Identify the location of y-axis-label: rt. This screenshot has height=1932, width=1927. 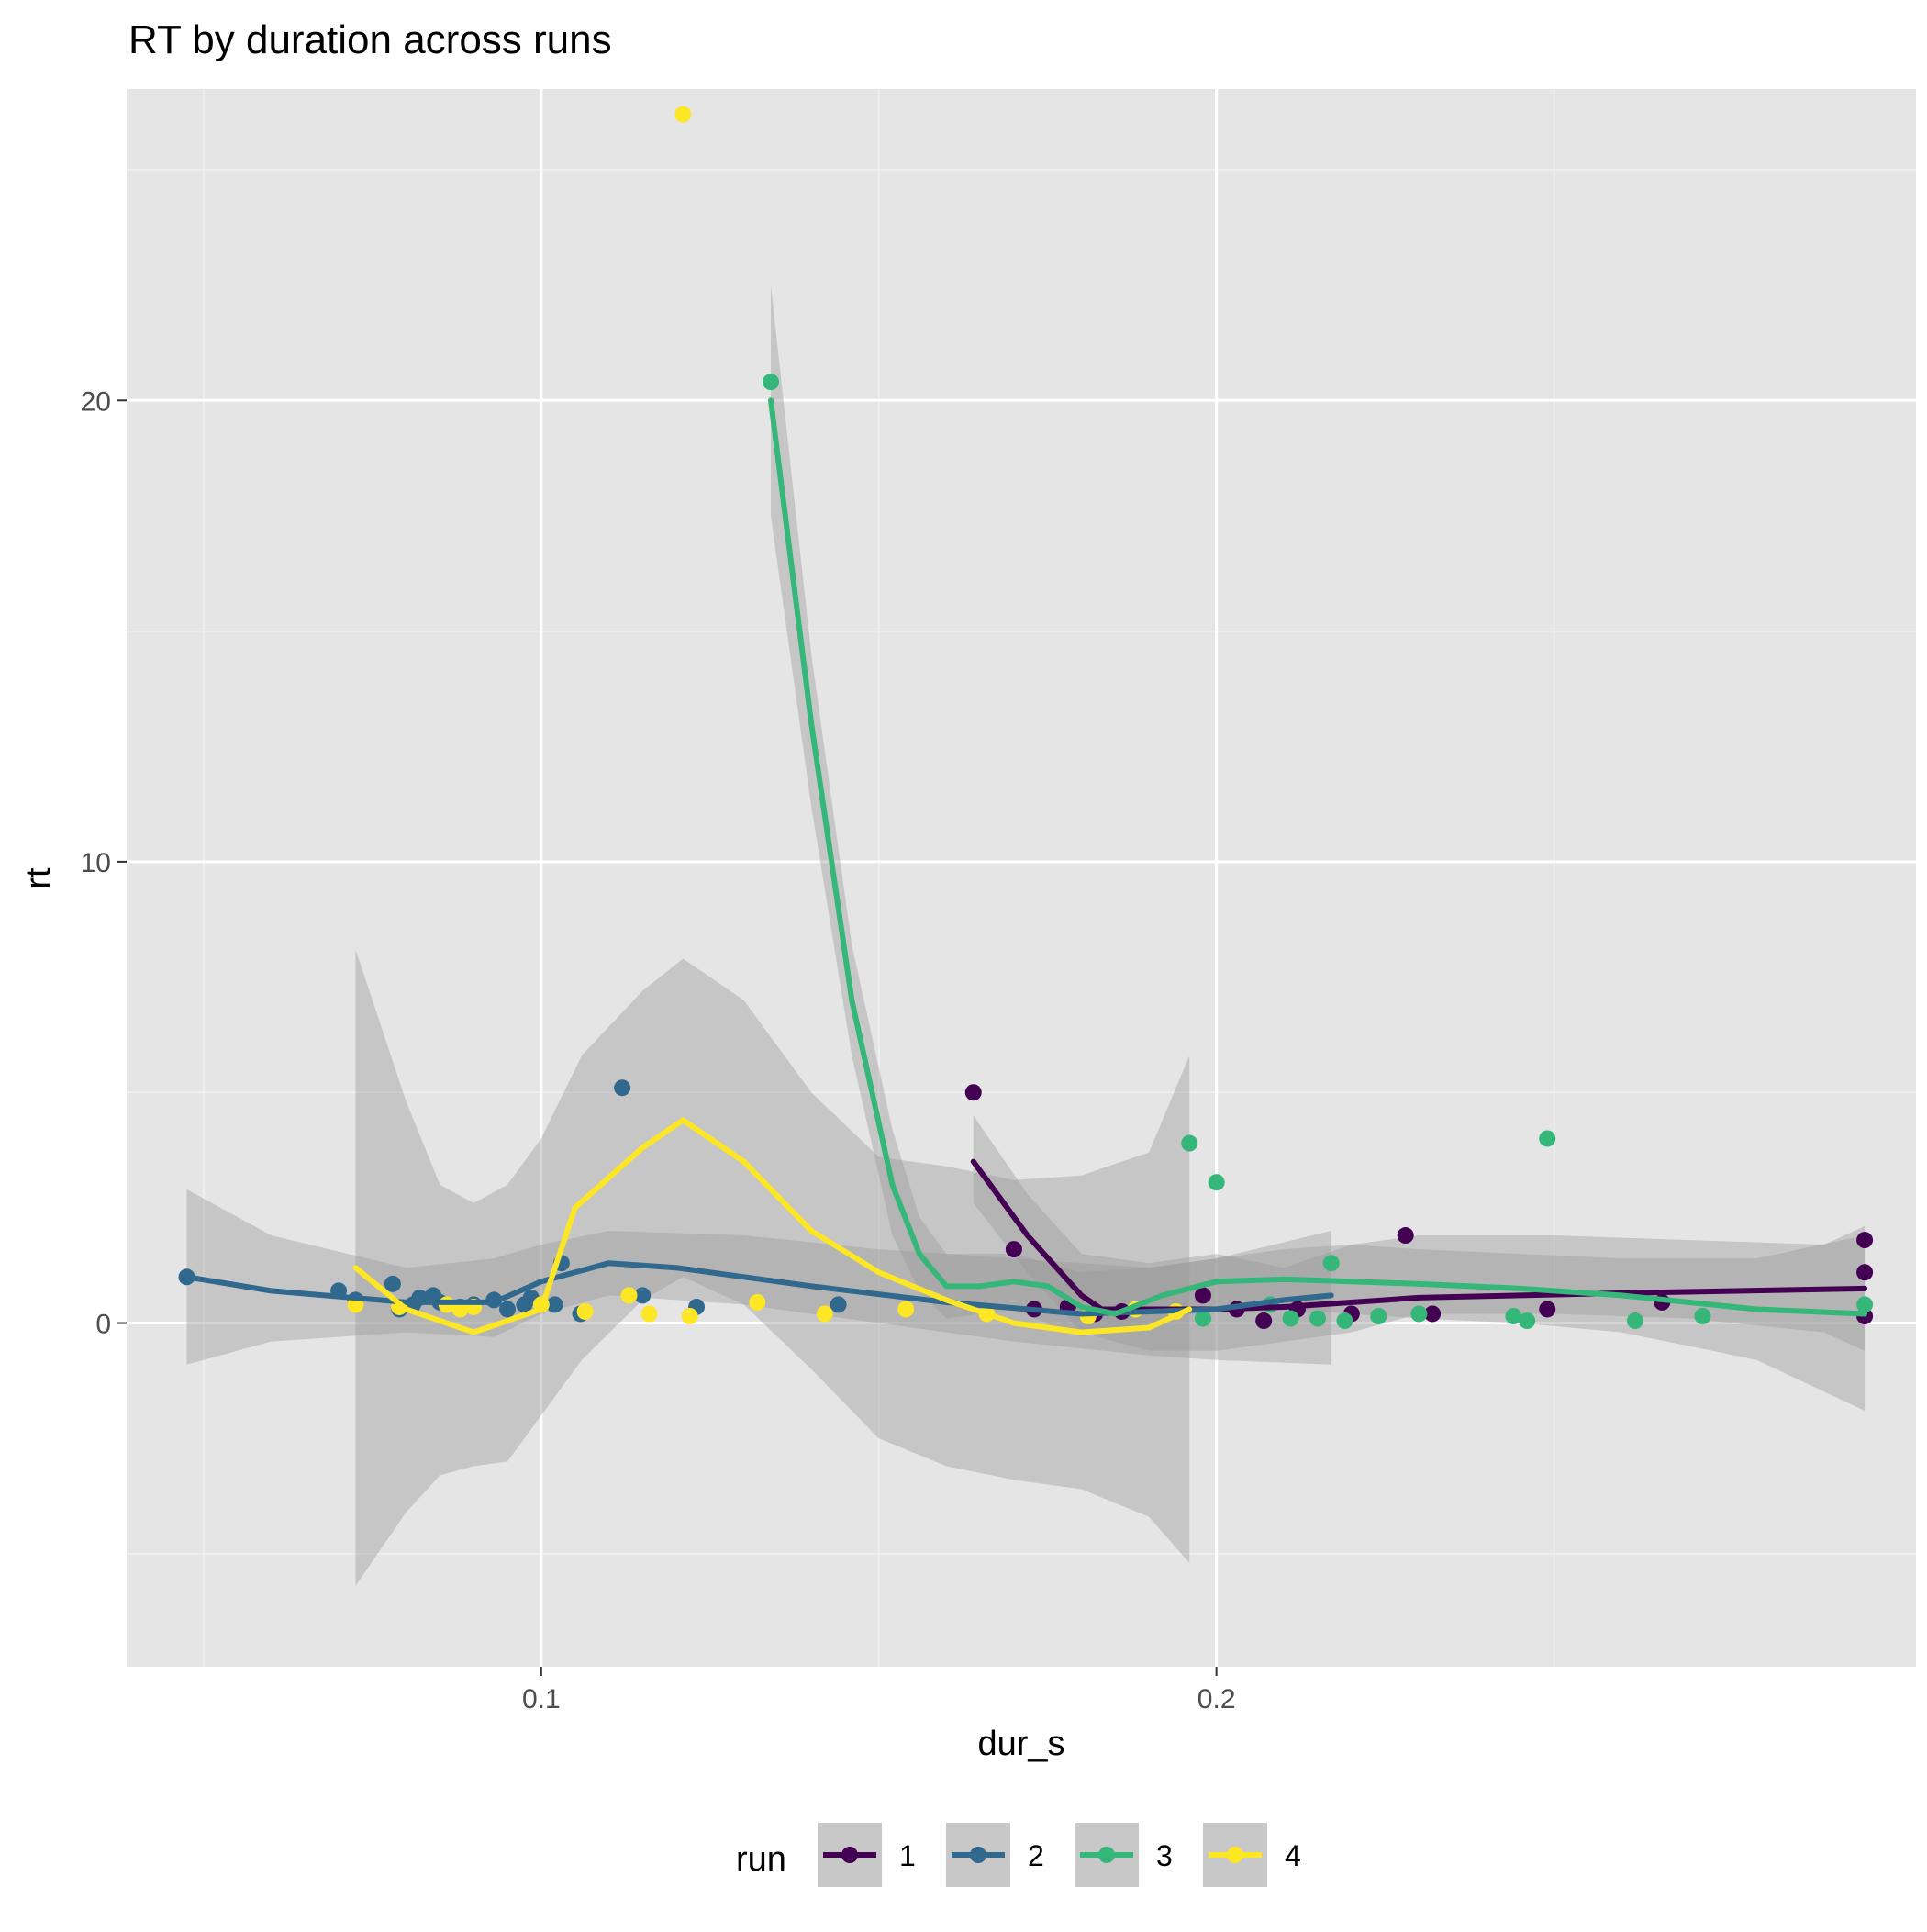
(38, 878).